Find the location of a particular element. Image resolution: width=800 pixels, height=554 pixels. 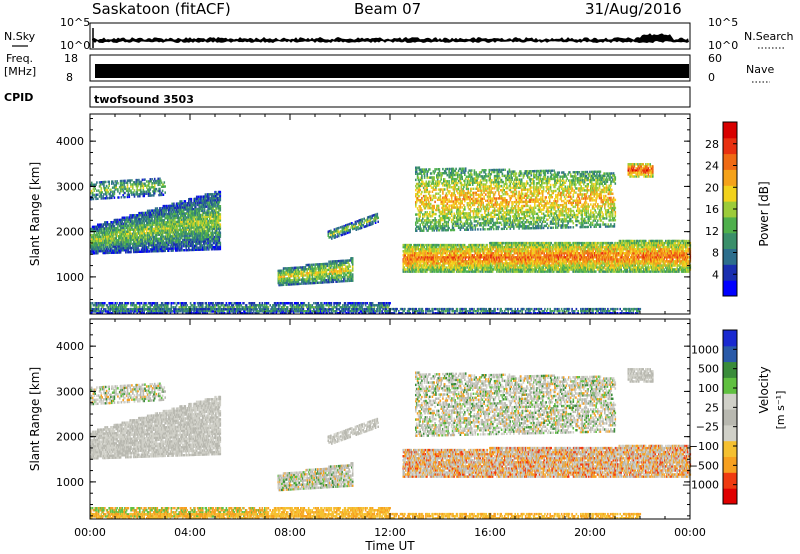

colorbar-tick-label: 12 is located at coordinates (712, 231).